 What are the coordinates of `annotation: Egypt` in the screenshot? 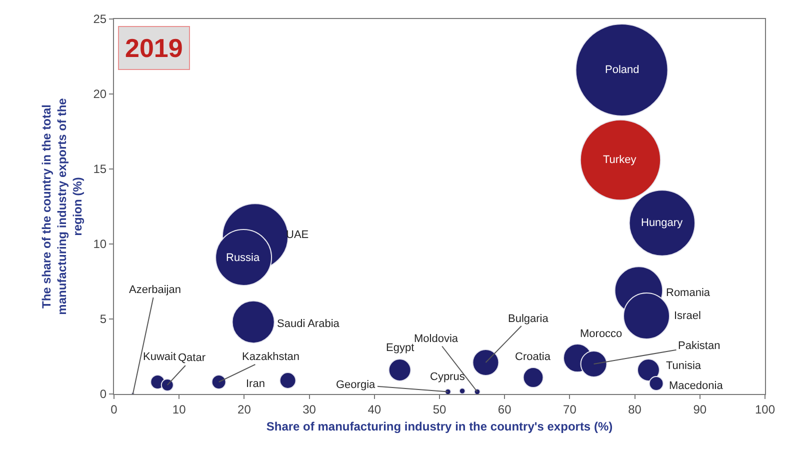 It's located at (400, 348).